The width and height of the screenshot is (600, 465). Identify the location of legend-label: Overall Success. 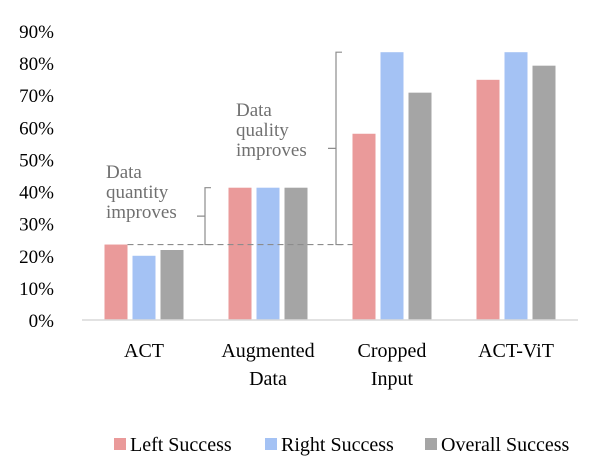
(505, 445).